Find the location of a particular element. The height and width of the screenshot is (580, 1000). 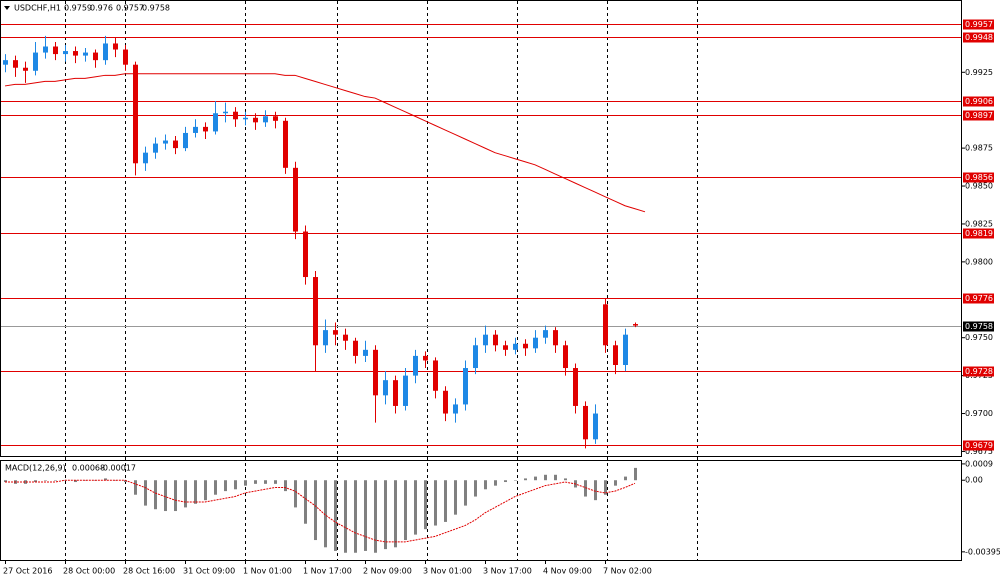

macd-value: 0.00068 is located at coordinates (88, 468).